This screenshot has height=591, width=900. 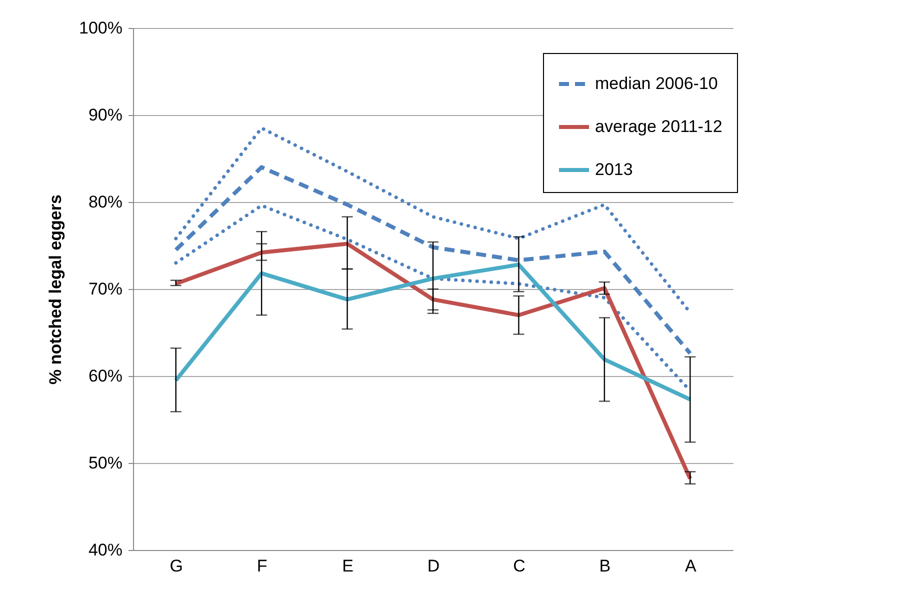 What do you see at coordinates (348, 566) in the screenshot?
I see `x-tick-label: E` at bounding box center [348, 566].